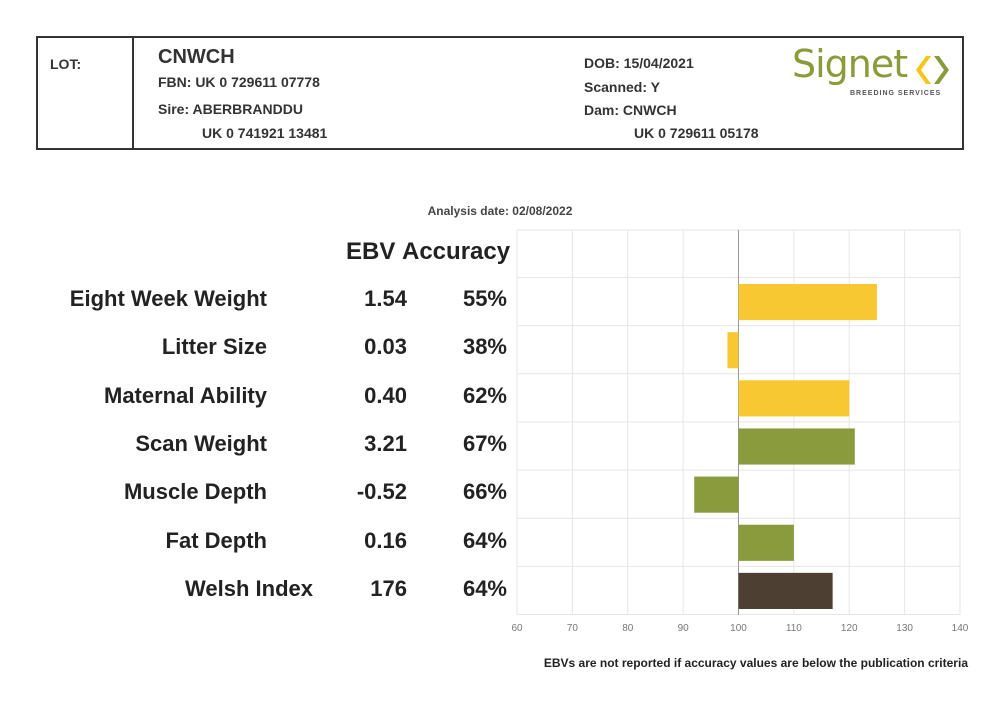 Image resolution: width=1000 pixels, height=708 pixels. I want to click on x-tick-label: 80, so click(628, 628).